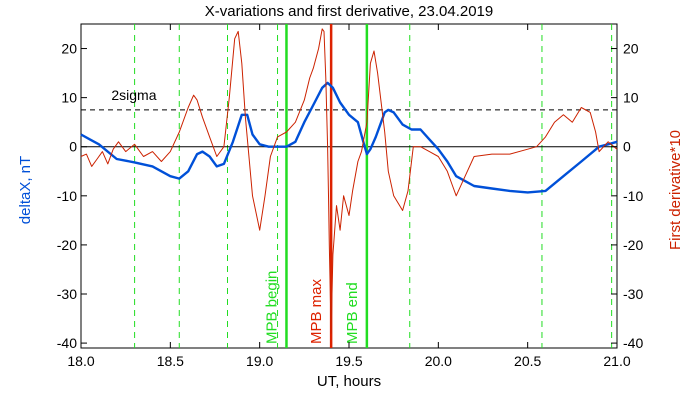 Image resolution: width=700 pixels, height=400 pixels. I want to click on marker-label-2: MPB end, so click(352, 313).